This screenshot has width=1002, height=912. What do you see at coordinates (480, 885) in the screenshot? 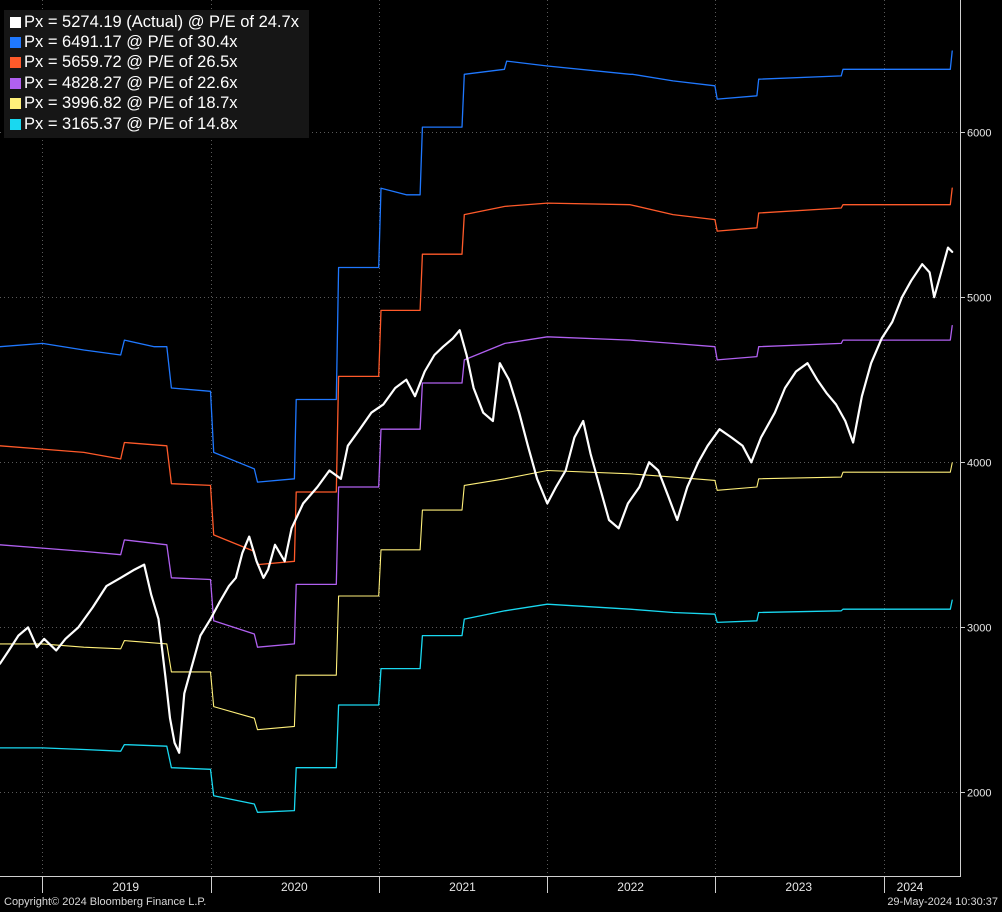
I see `x-axis: 2019 2020 2021 2022 2023 2024` at bounding box center [480, 885].